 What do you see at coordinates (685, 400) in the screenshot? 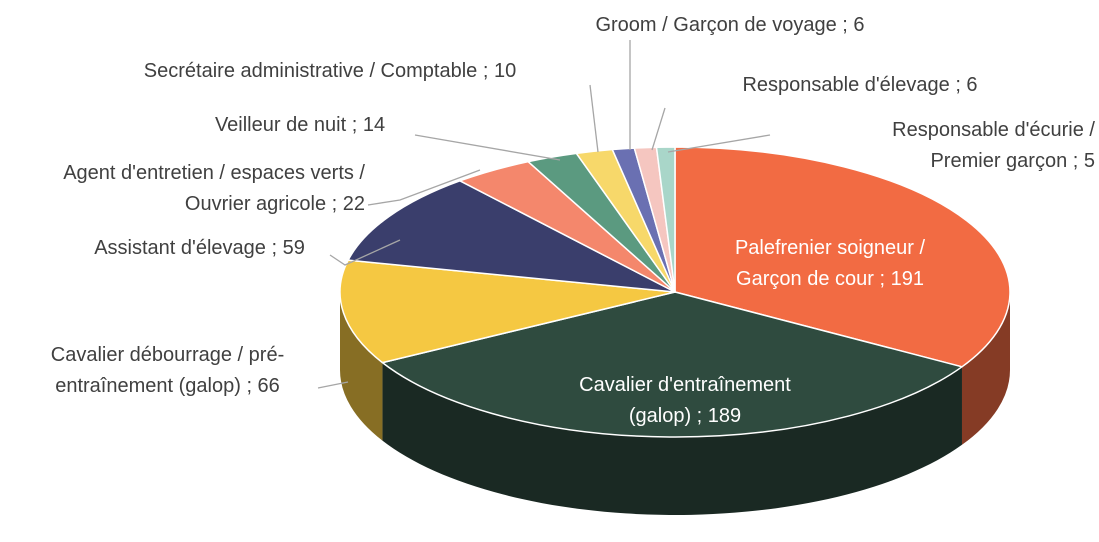
I see `slice-label: Cavalier d'entraînement (galop) ; 189` at bounding box center [685, 400].